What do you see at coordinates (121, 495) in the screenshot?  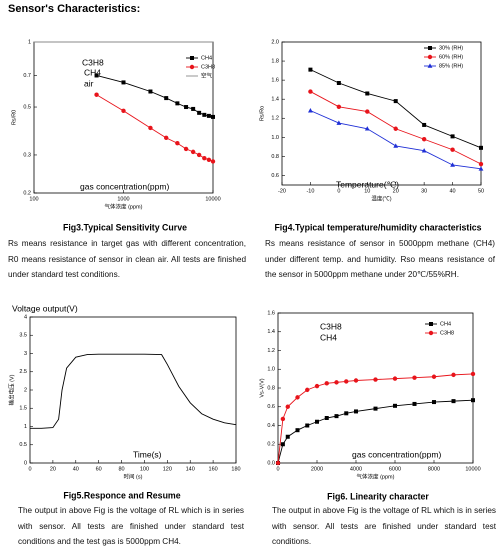 I see `figure-caption: Fig5.Responce and Resume` at bounding box center [121, 495].